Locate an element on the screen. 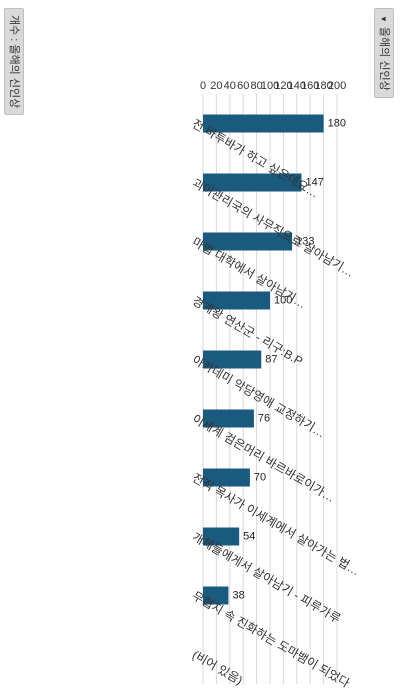 This screenshot has height=688, width=400. y-tick-label: 100 is located at coordinates (270, 86).